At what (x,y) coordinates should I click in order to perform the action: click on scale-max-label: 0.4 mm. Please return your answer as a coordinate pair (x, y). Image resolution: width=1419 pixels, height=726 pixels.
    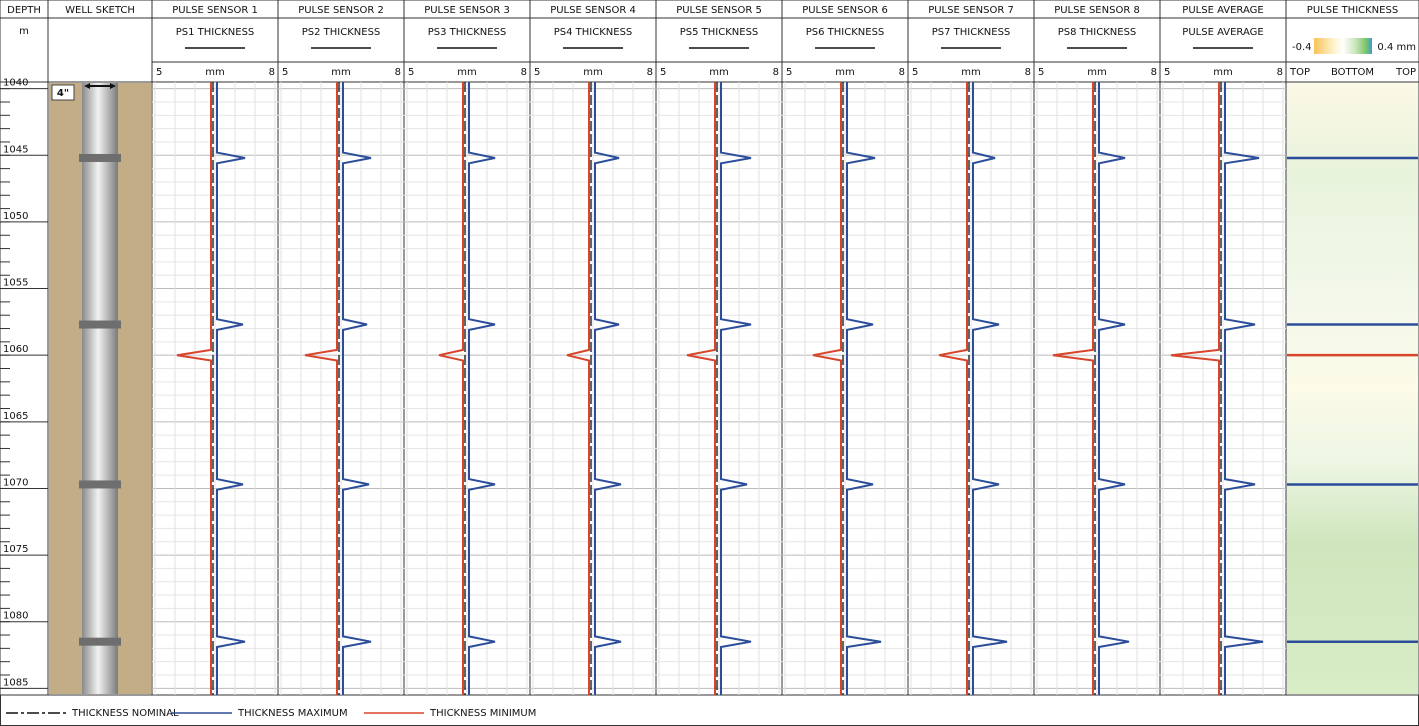
    Looking at the image, I should click on (1396, 47).